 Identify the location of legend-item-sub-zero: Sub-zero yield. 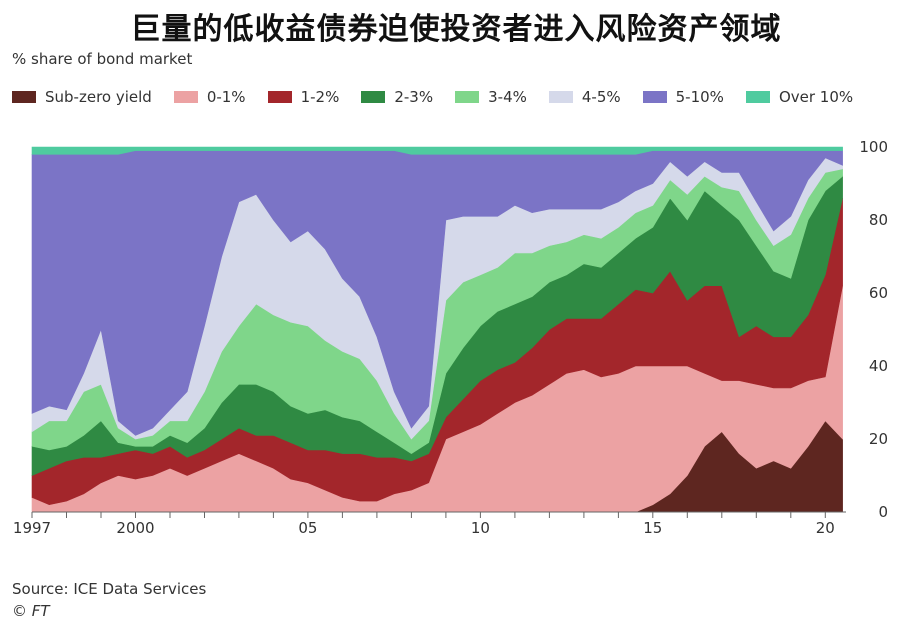
(82, 97).